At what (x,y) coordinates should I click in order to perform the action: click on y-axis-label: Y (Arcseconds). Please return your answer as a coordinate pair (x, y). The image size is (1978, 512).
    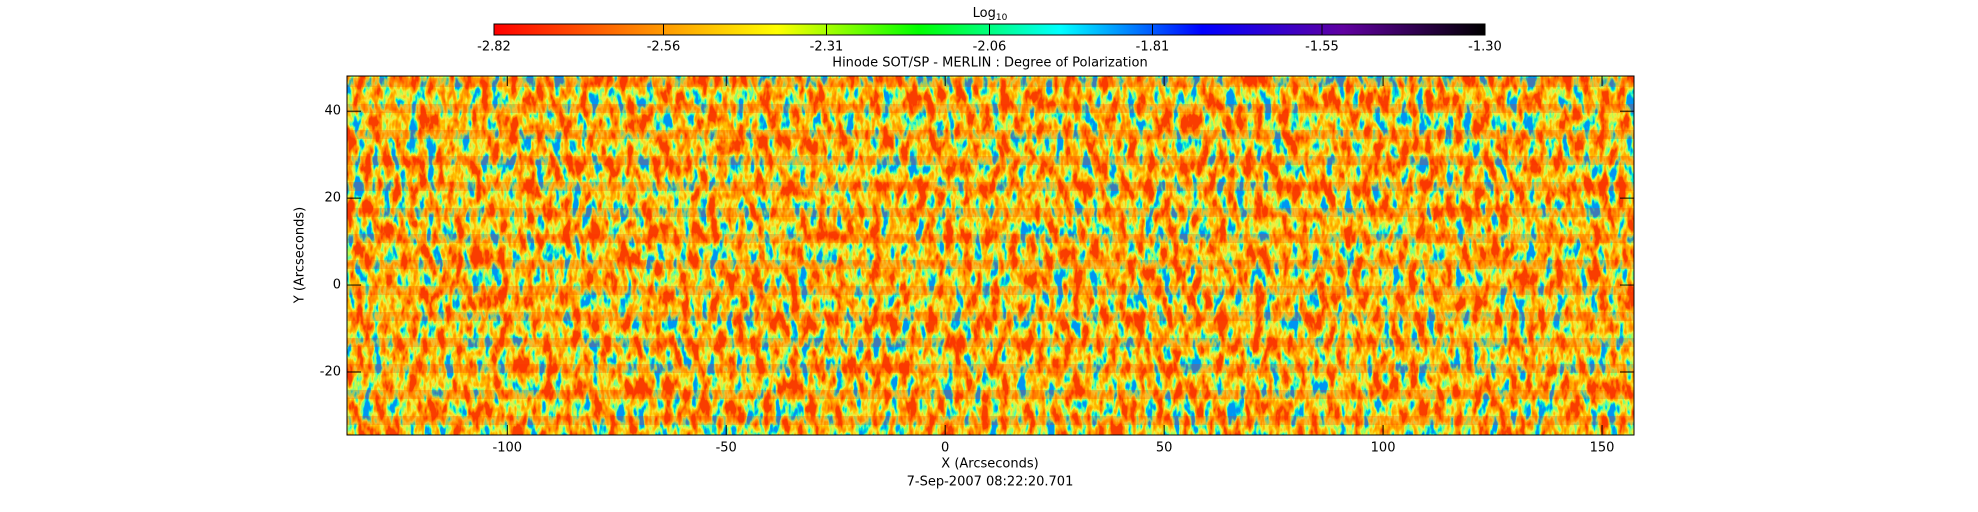
    Looking at the image, I should click on (300, 255).